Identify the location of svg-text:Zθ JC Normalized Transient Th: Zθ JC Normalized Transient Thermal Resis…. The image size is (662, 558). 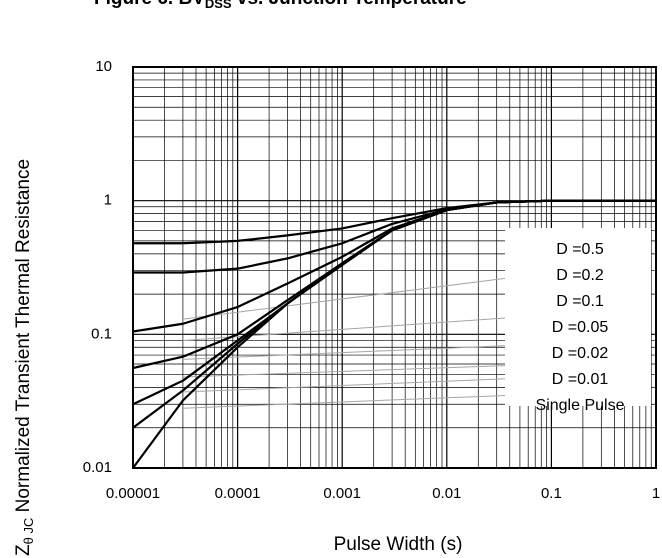
(24, 357).